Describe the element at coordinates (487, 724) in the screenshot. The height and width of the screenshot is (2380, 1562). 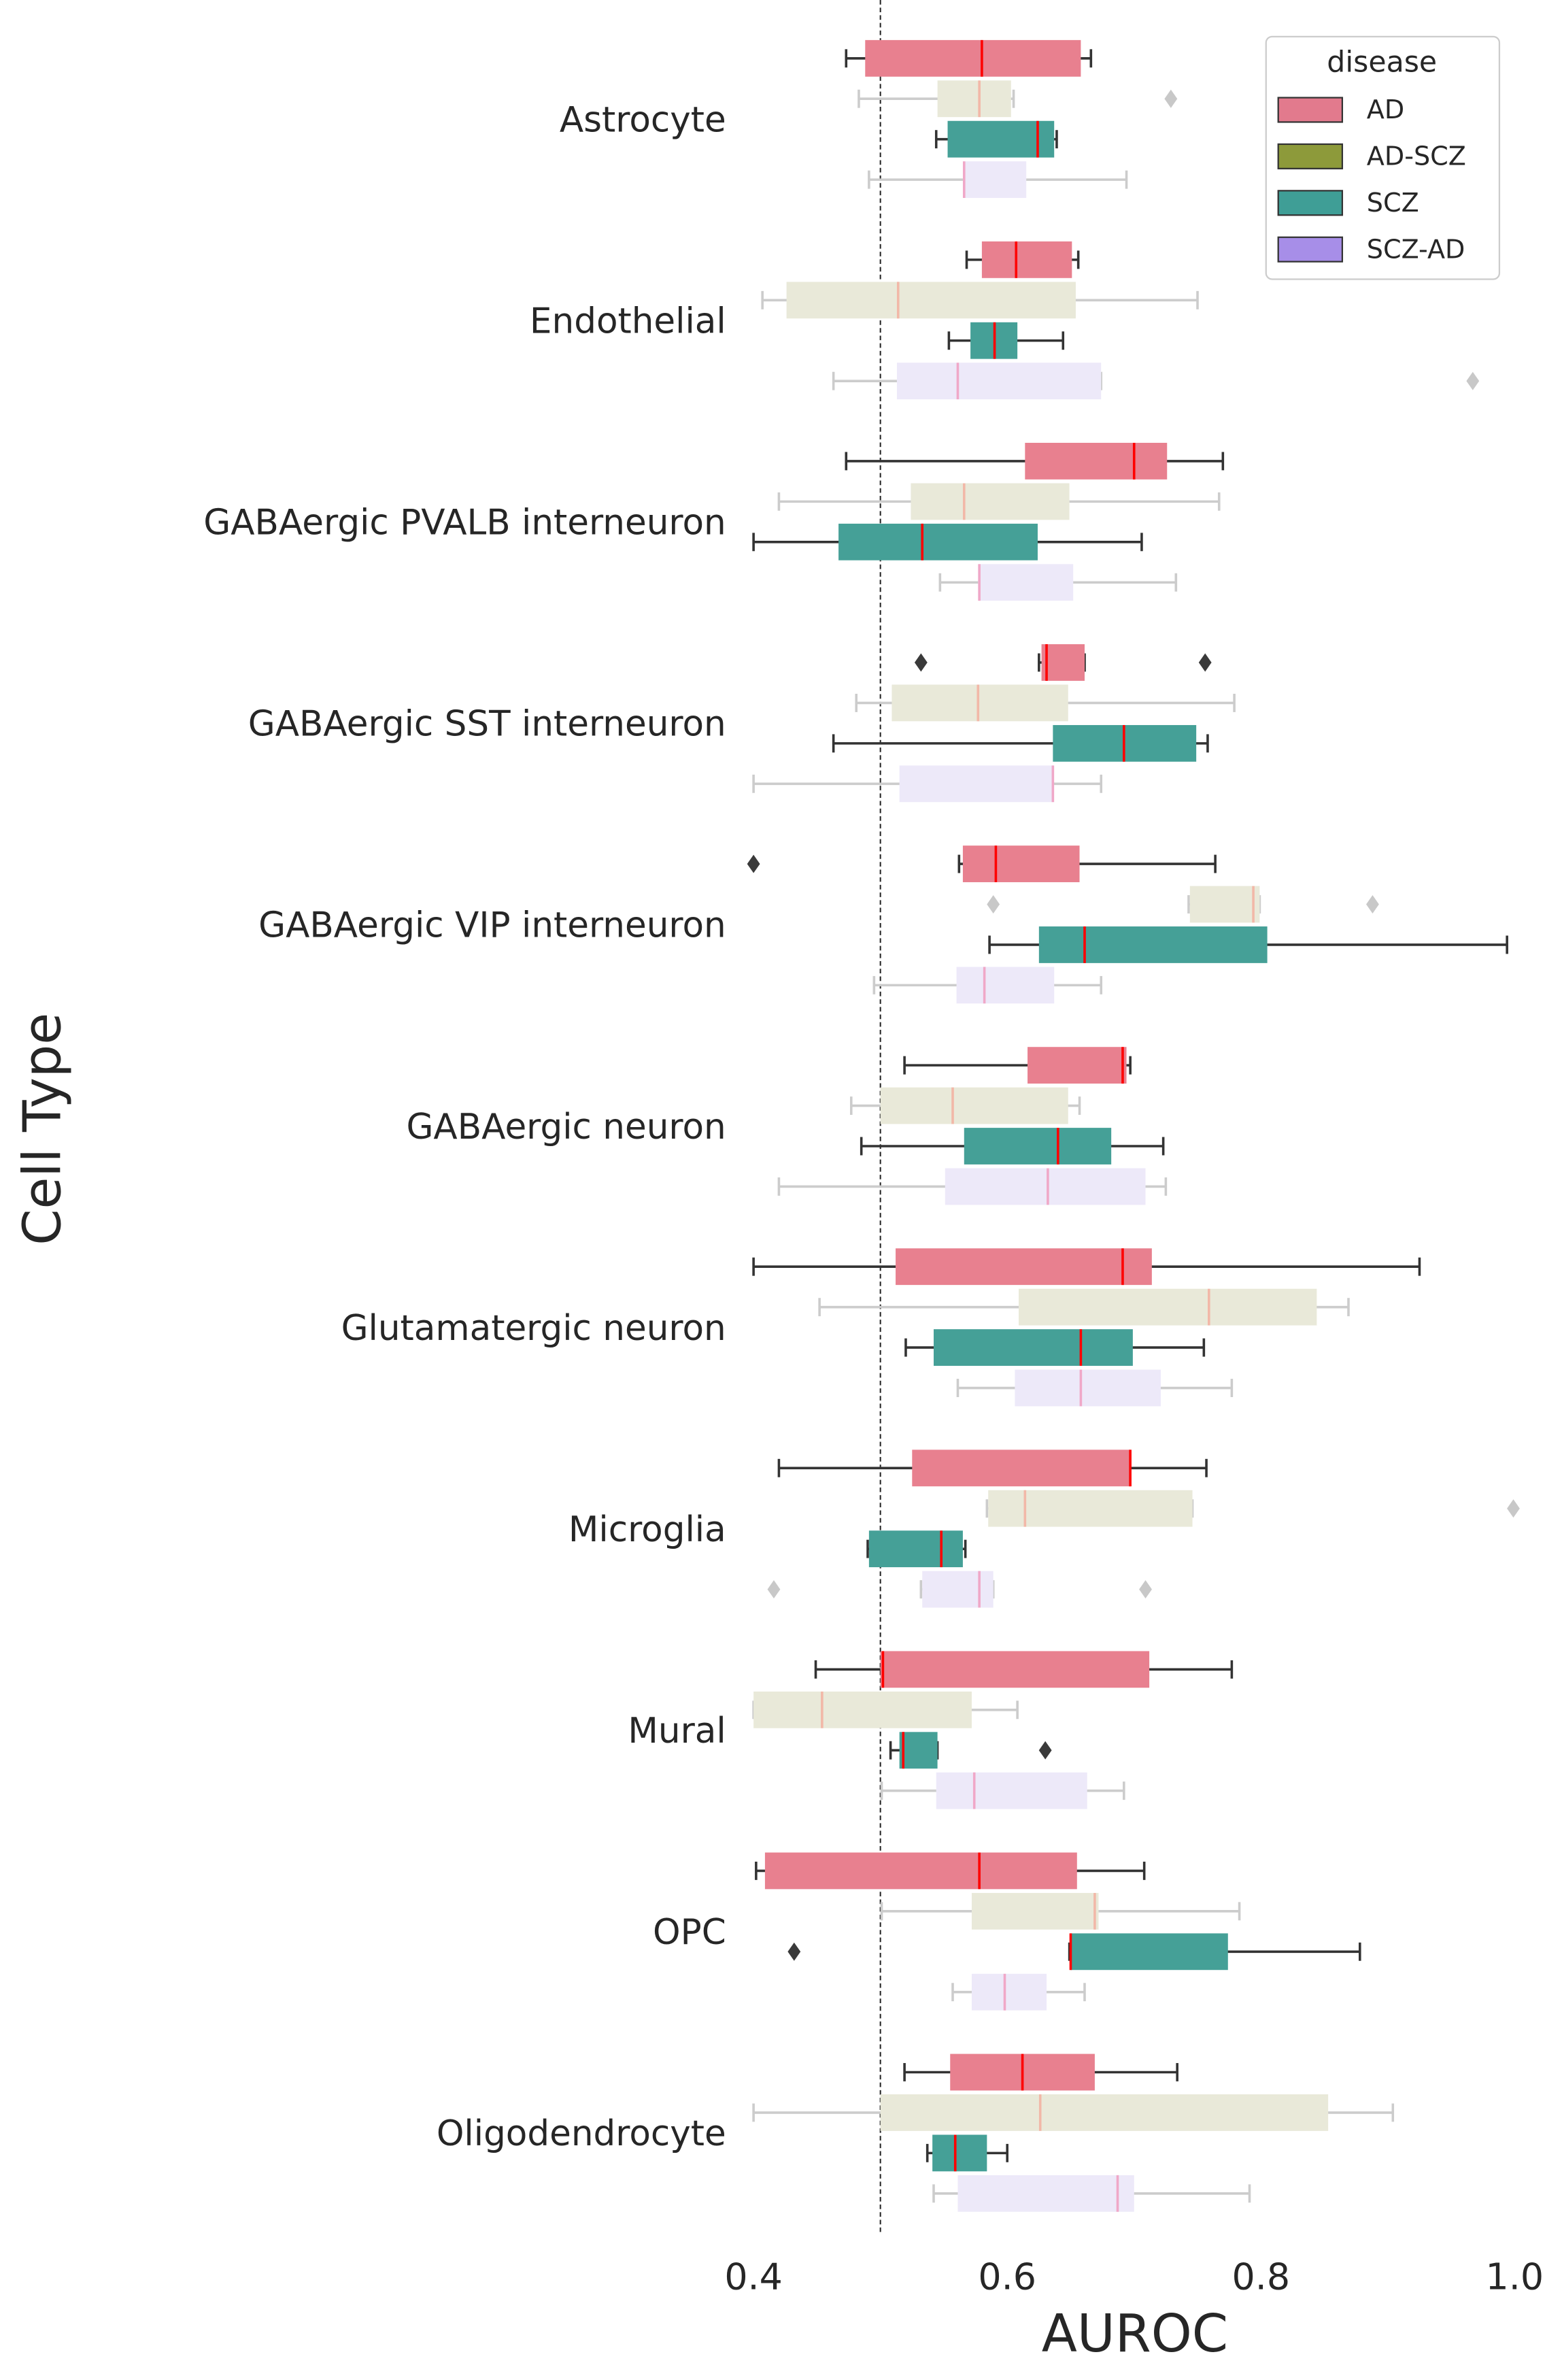
I see `y-tick-label: GABAergic SST interneuron` at that location.